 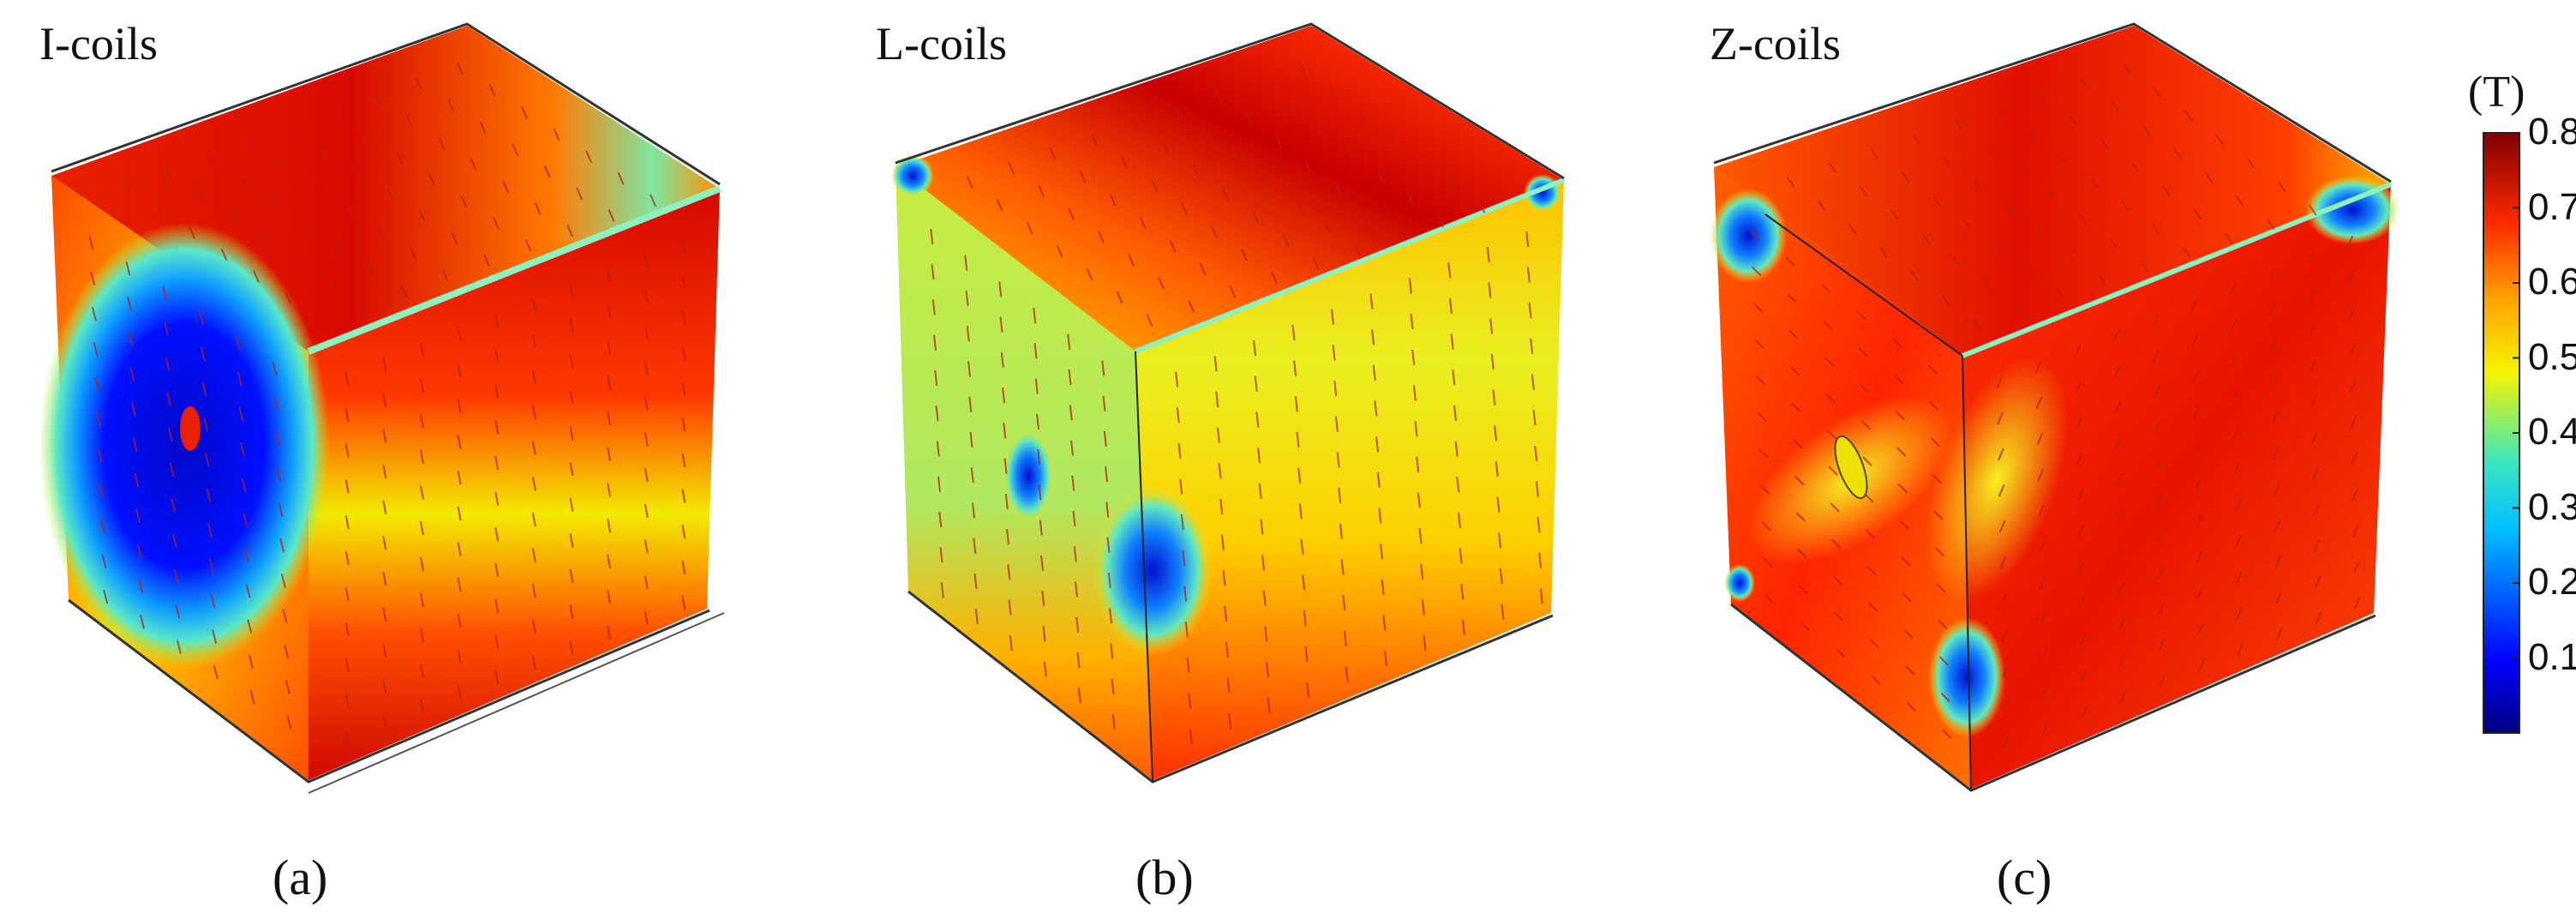 What do you see at coordinates (1748, 236) in the screenshot?
I see `low-field-region` at bounding box center [1748, 236].